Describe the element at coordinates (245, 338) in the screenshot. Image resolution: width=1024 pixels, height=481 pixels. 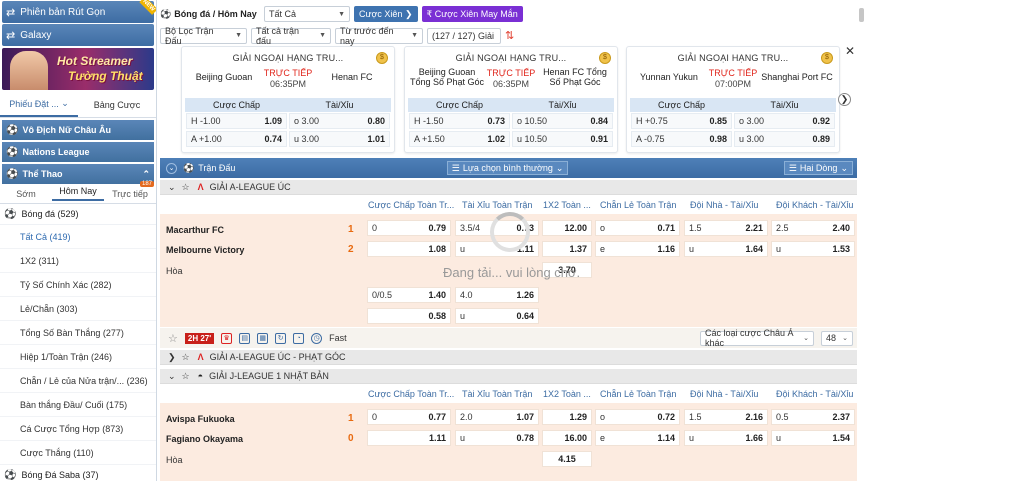
I see `stats-icon: ▤` at that location.